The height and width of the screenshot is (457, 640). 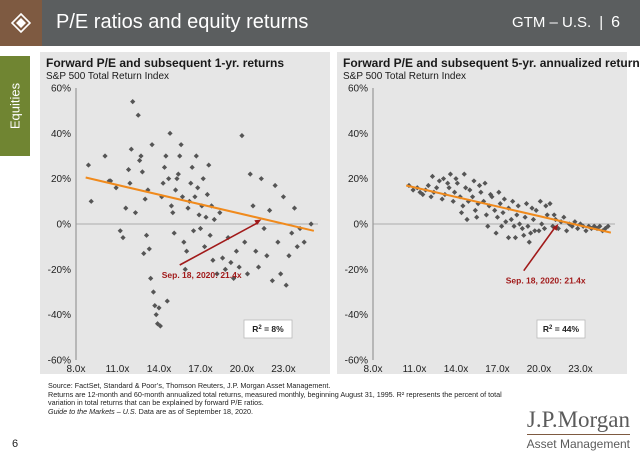 What do you see at coordinates (61, 89) in the screenshot?
I see `y-tick-label: 60%` at bounding box center [61, 89].